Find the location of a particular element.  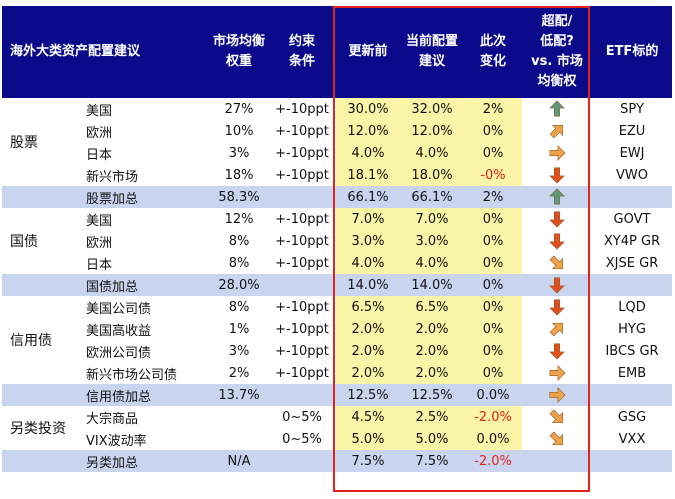

market-weight: 27% is located at coordinates (239, 109).